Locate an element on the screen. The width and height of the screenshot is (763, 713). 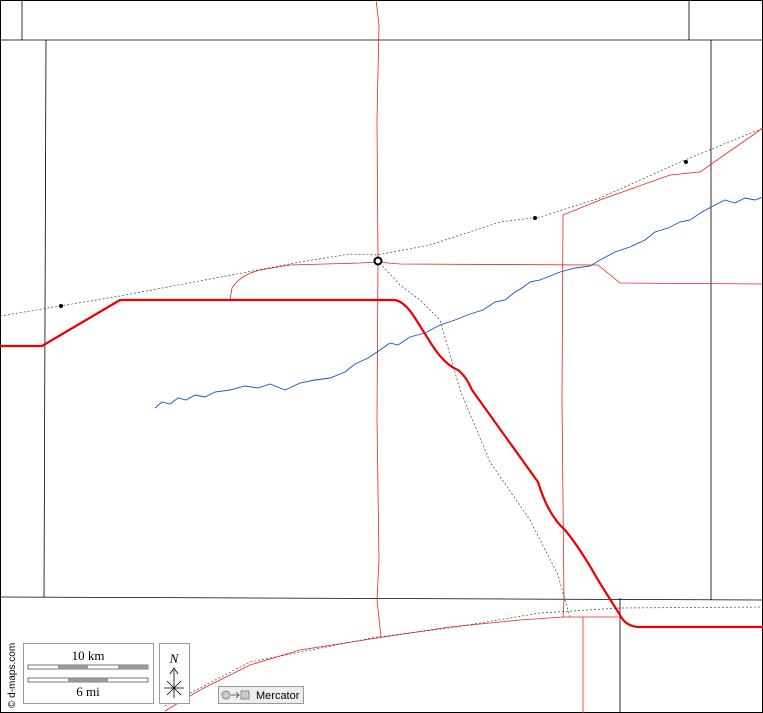
projection-label: Mercator is located at coordinates (278, 696).